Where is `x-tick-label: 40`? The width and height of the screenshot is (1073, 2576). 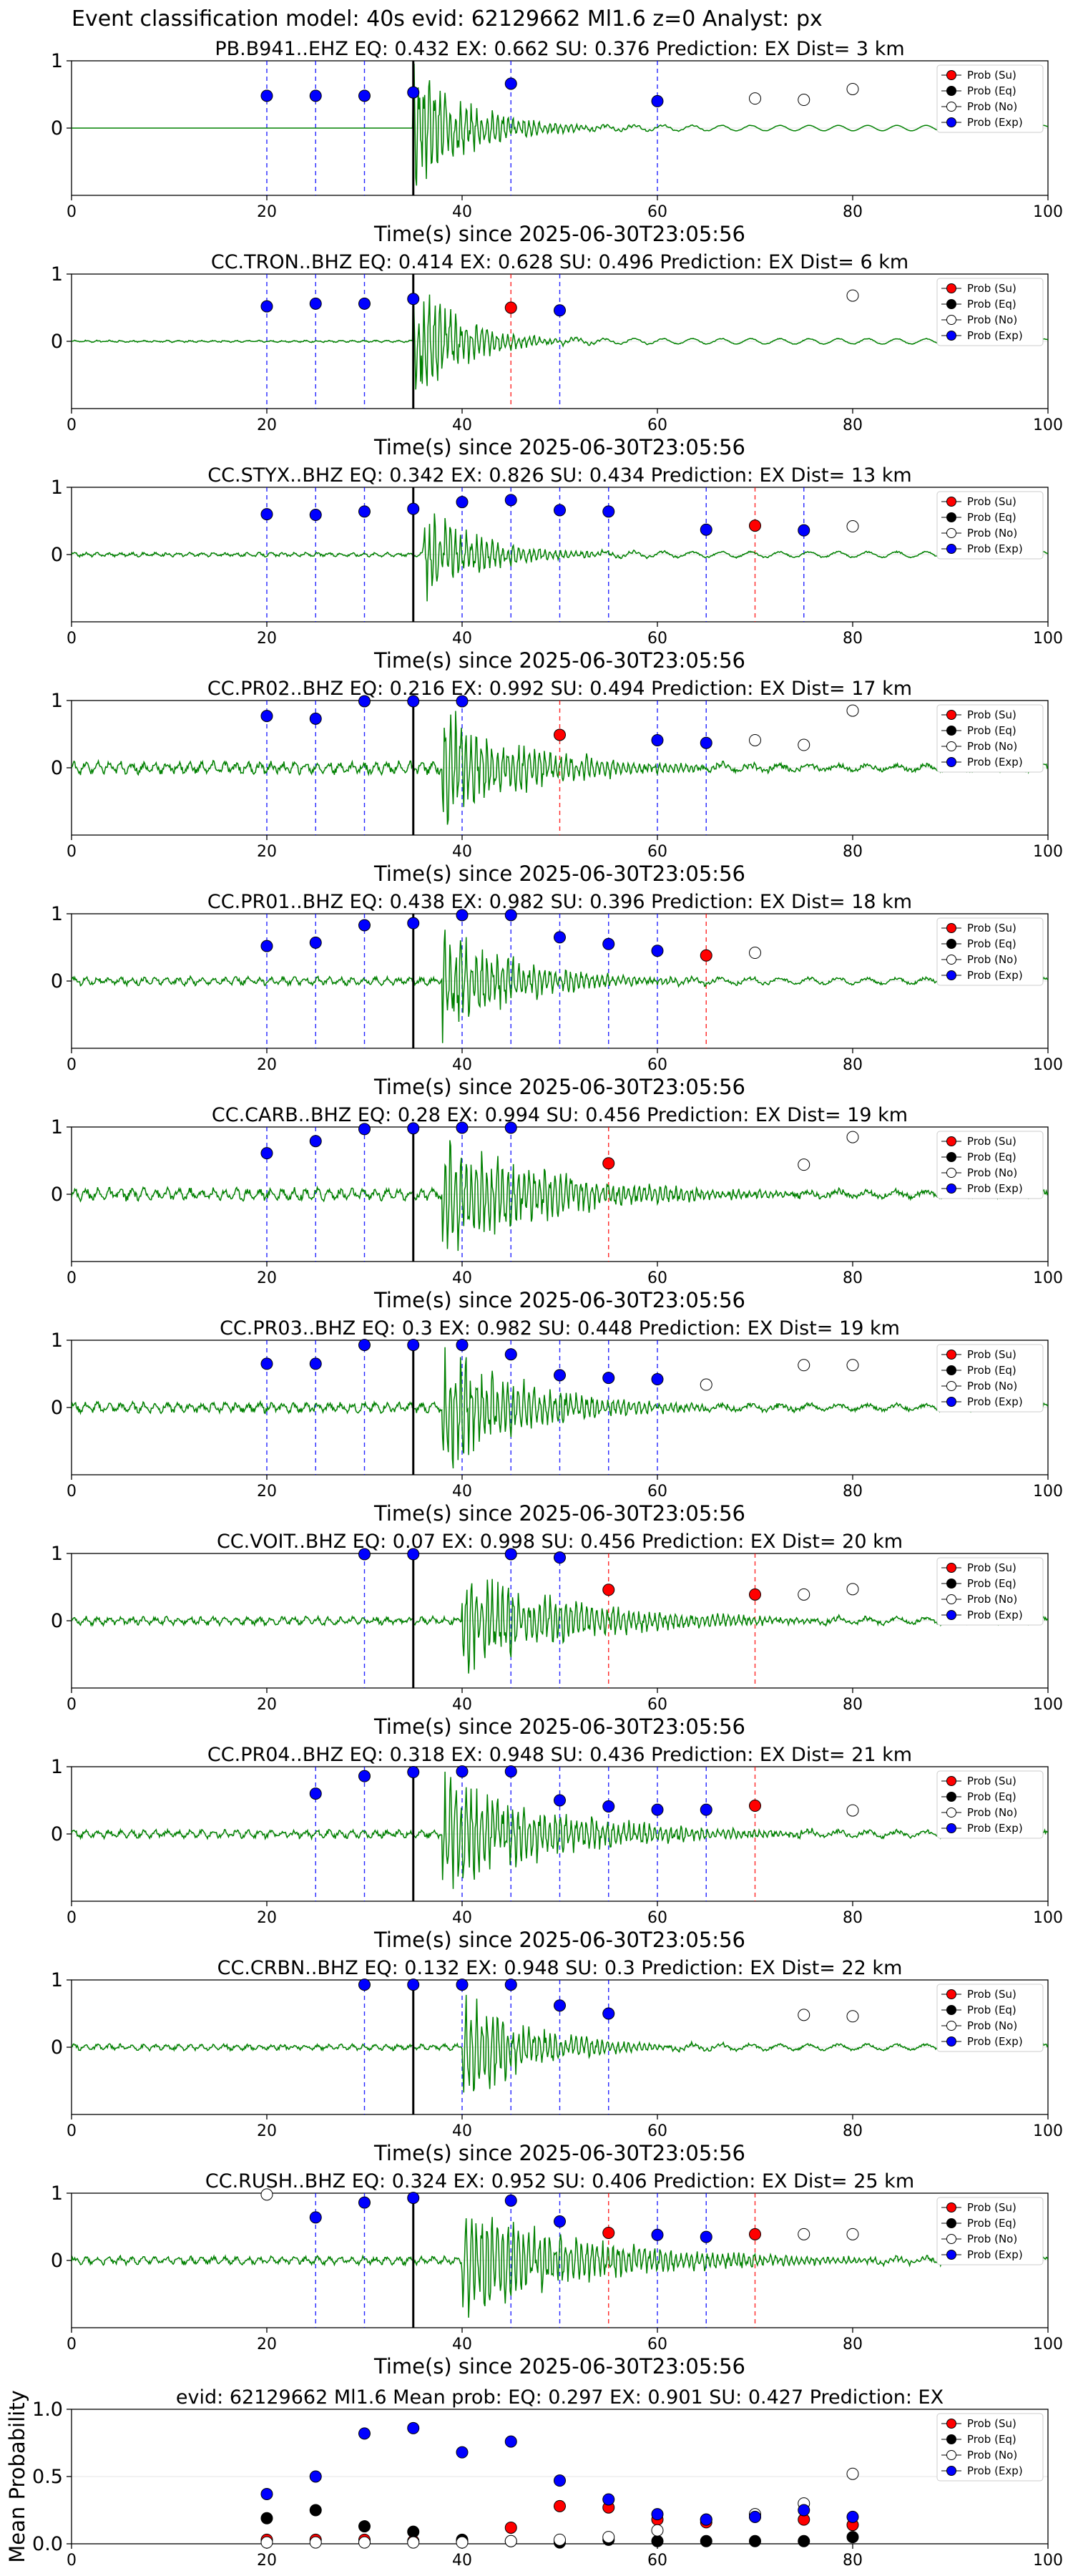 x-tick-label: 40 is located at coordinates (462, 425).